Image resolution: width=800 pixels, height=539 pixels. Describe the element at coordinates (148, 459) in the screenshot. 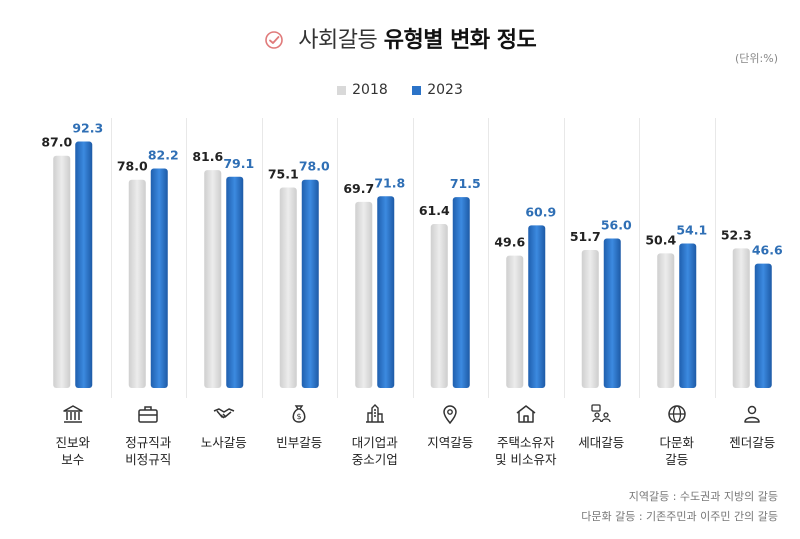

I see `category-label-line: 비정규직` at that location.